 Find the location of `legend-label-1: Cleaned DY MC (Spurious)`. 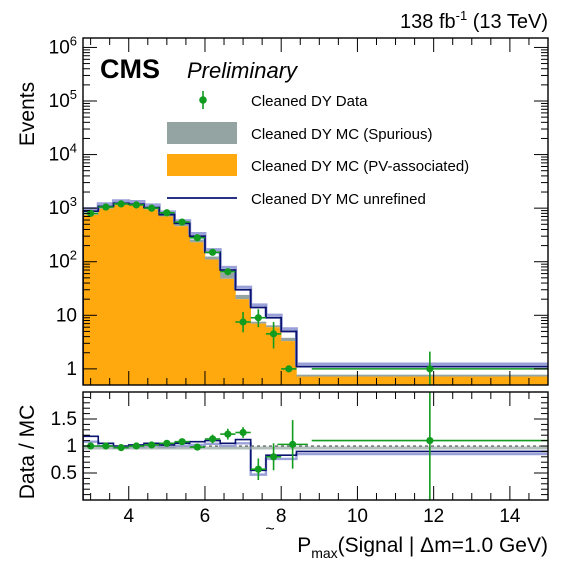

legend-label-1: Cleaned DY MC (Spurious) is located at coordinates (341, 134).